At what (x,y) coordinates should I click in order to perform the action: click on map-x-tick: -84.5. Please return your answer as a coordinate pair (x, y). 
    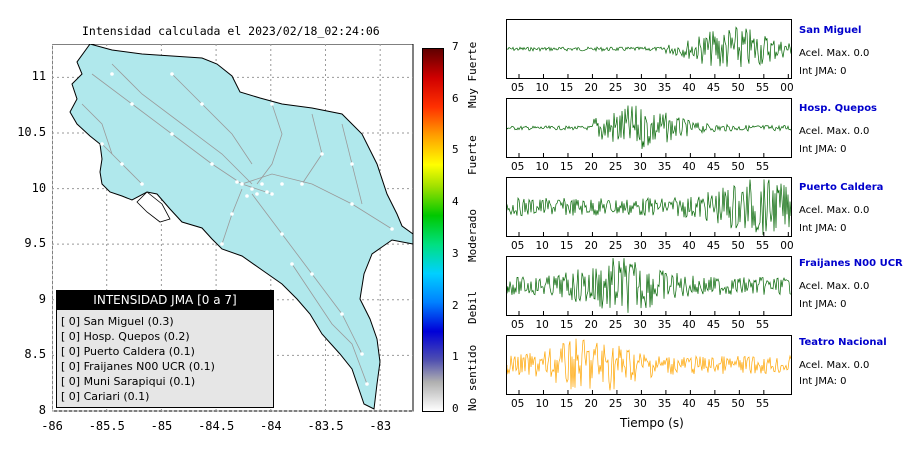
    Looking at the image, I should click on (216, 426).